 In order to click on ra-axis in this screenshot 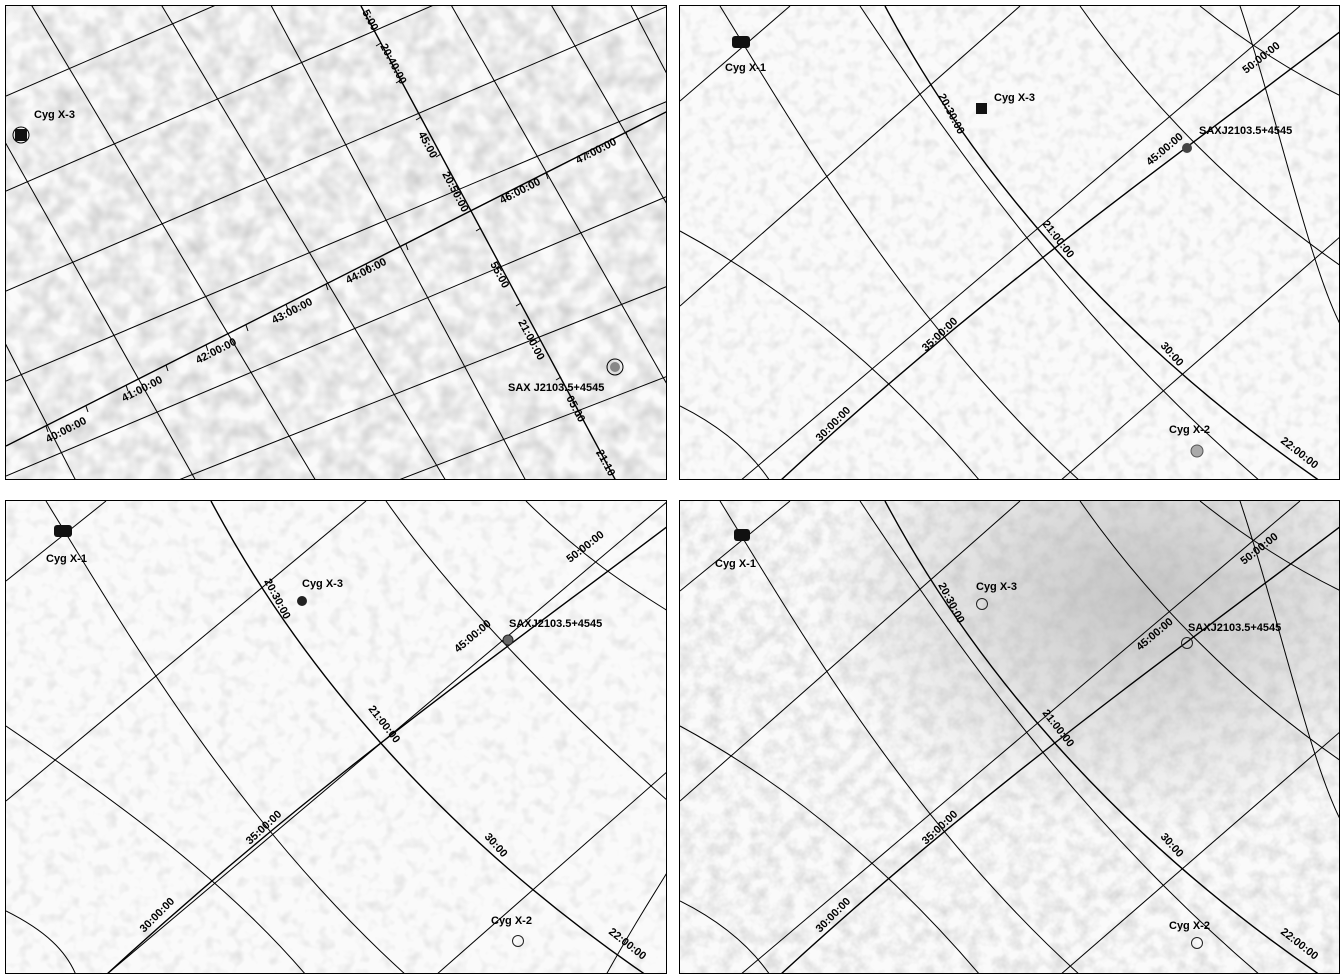, I will do `click(488, 242)`.